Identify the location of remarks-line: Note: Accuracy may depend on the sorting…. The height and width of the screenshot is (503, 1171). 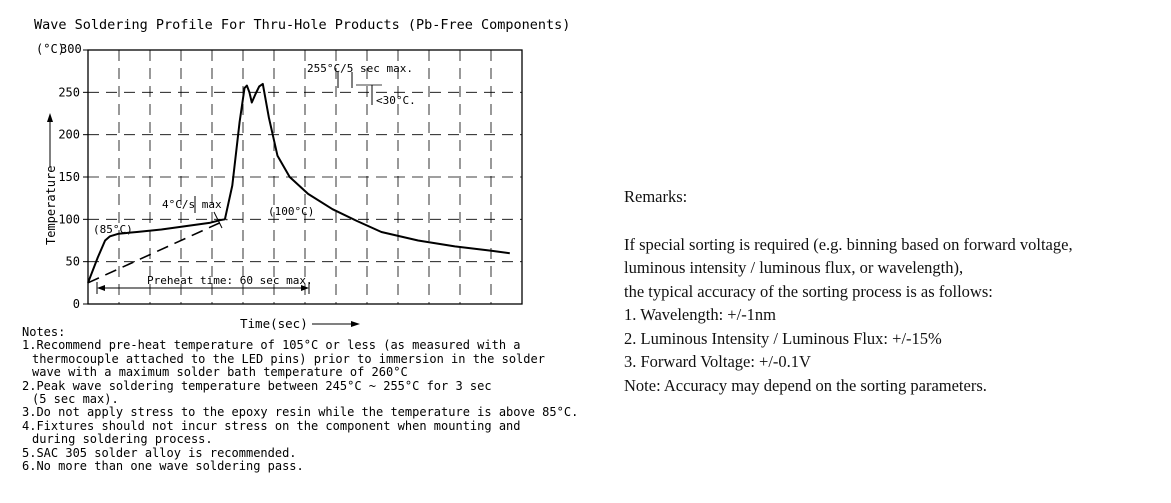
(805, 385).